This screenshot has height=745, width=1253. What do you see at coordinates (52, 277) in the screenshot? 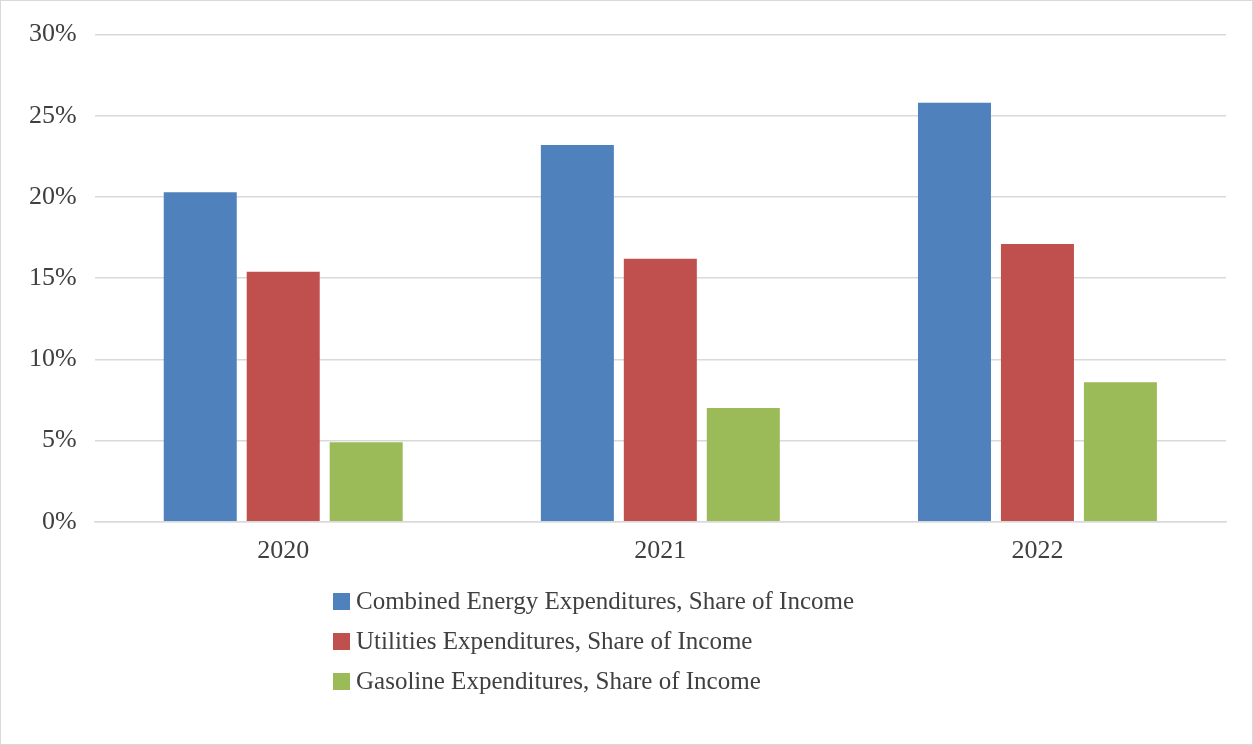
I see `y-tick-label: 15%` at bounding box center [52, 277].